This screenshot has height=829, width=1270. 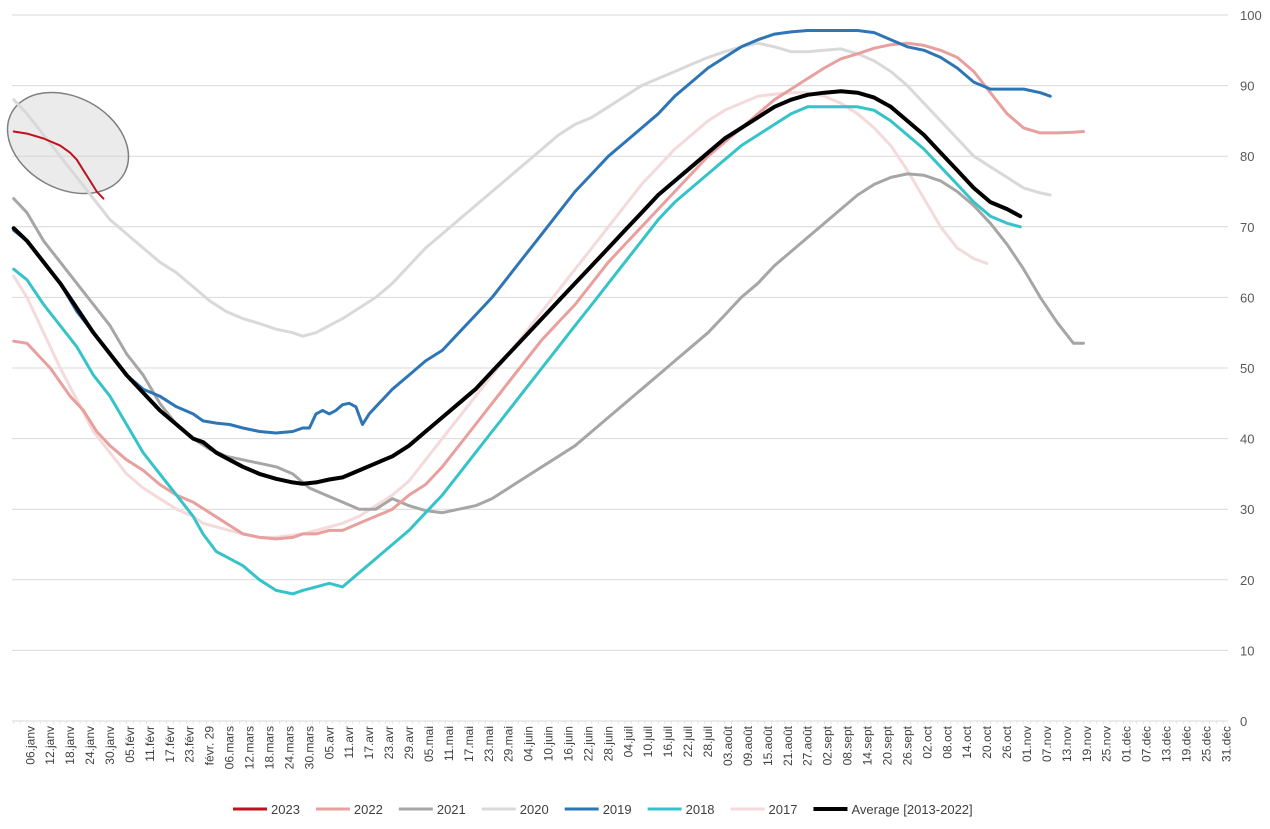 I want to click on svg-text: 11.avr, so click(x=349, y=742).